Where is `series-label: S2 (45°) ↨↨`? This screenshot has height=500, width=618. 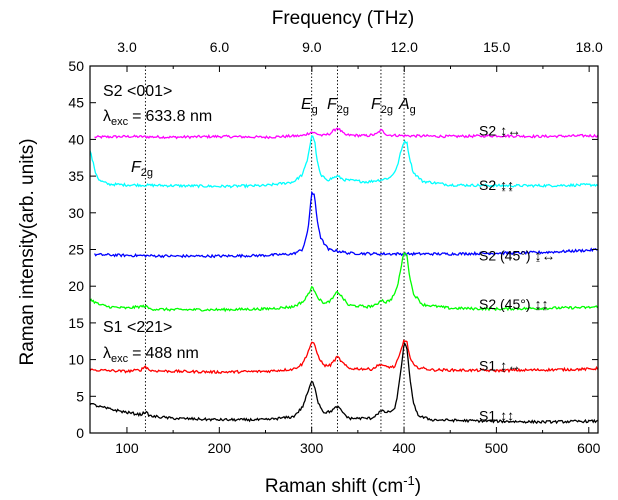 series-label: S2 (45°) ↨↨ is located at coordinates (513, 304).